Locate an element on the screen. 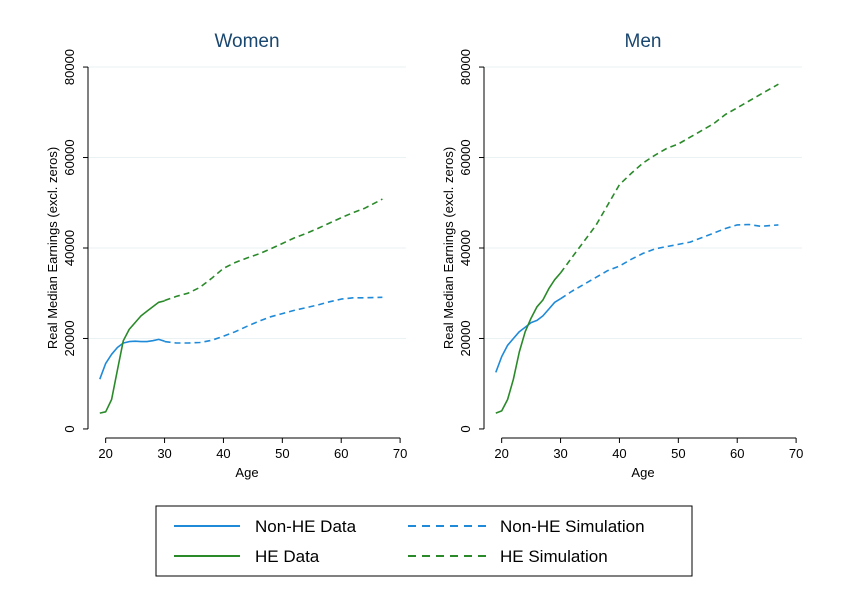  series-line-he-simulation is located at coordinates (669, 178).